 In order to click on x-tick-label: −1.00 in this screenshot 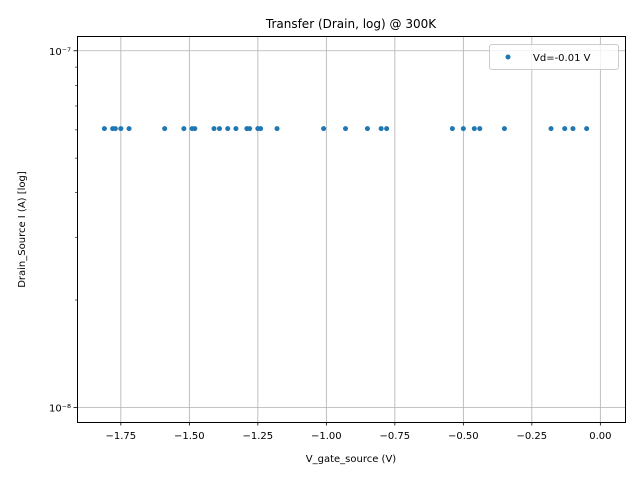, I will do `click(326, 436)`.